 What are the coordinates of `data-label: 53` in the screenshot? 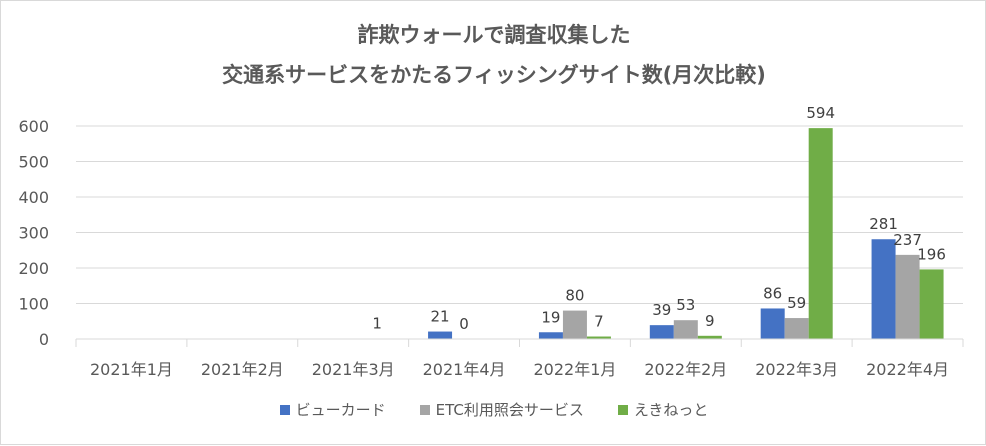 It's located at (685, 305).